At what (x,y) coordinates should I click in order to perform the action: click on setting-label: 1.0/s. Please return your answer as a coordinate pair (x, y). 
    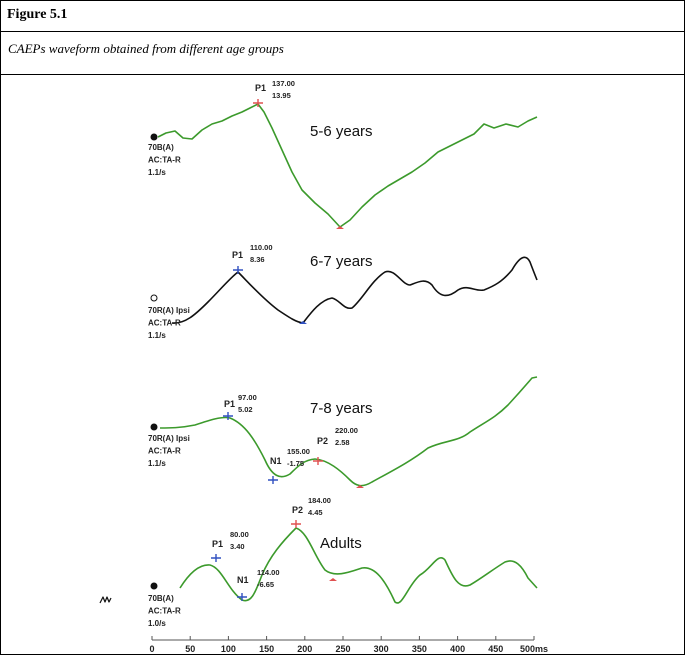
    Looking at the image, I should click on (157, 623).